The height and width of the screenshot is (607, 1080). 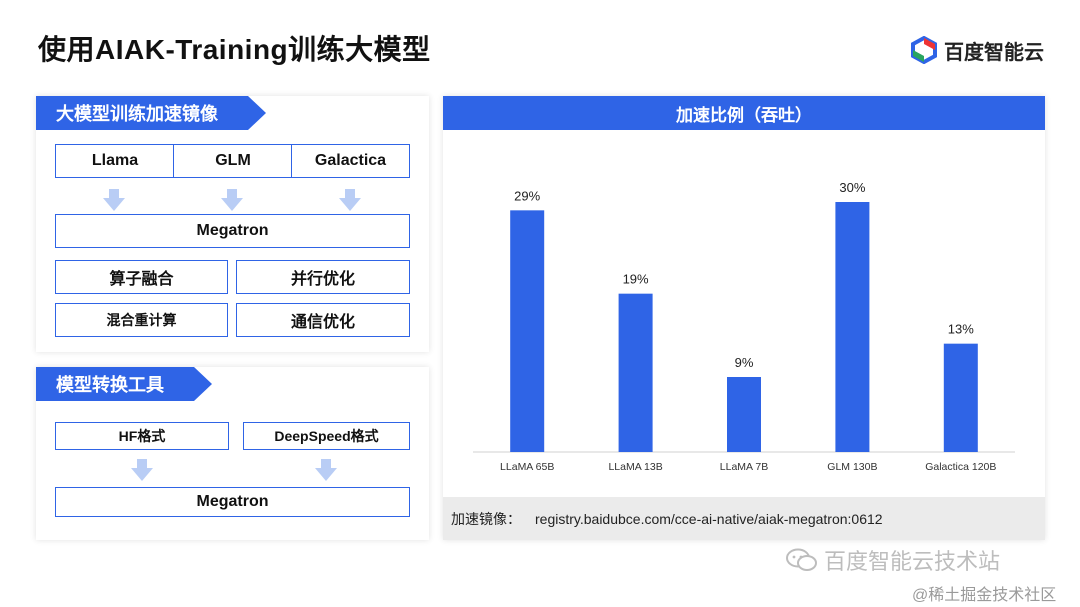 What do you see at coordinates (744, 467) in the screenshot?
I see `x-tick-label: LLaMA 7B` at bounding box center [744, 467].